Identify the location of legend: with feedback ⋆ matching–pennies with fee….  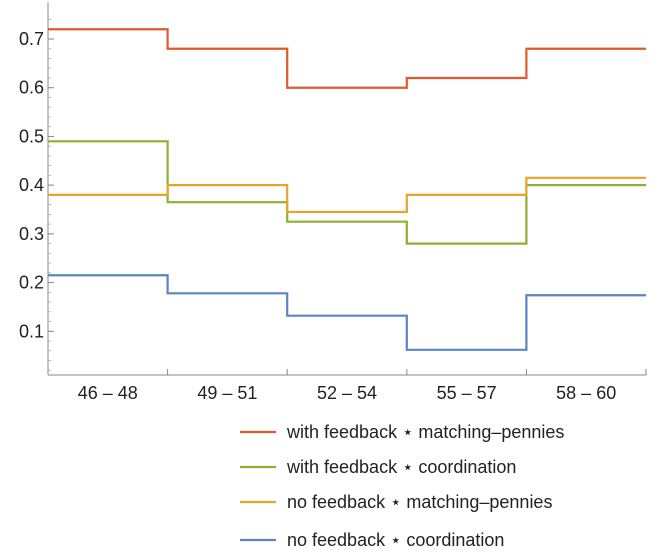
(402, 486).